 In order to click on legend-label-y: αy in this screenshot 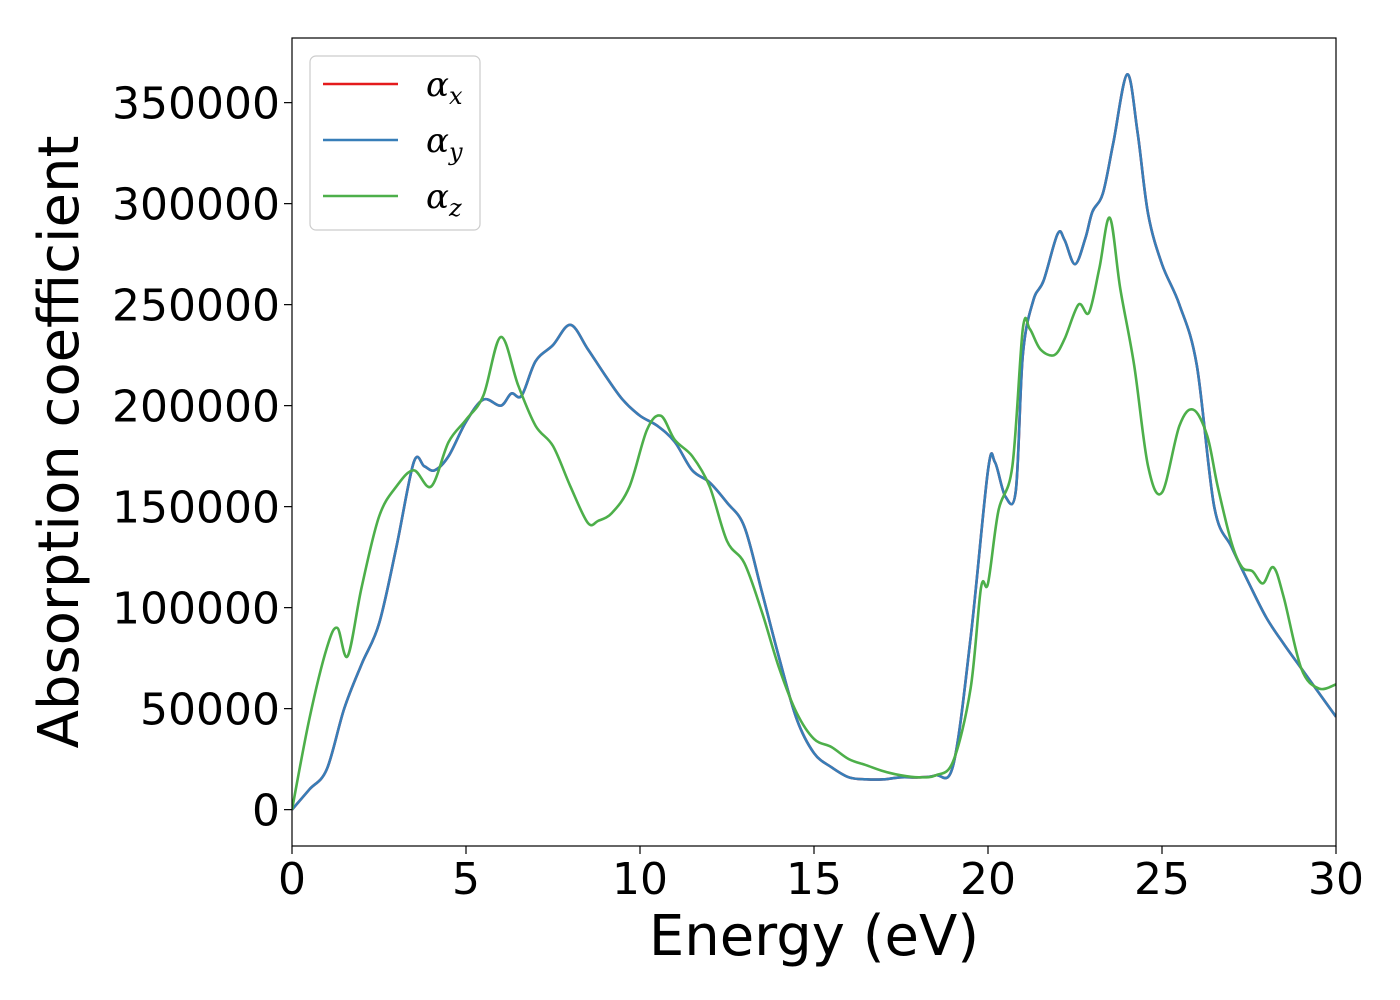, I will do `click(444, 143)`.